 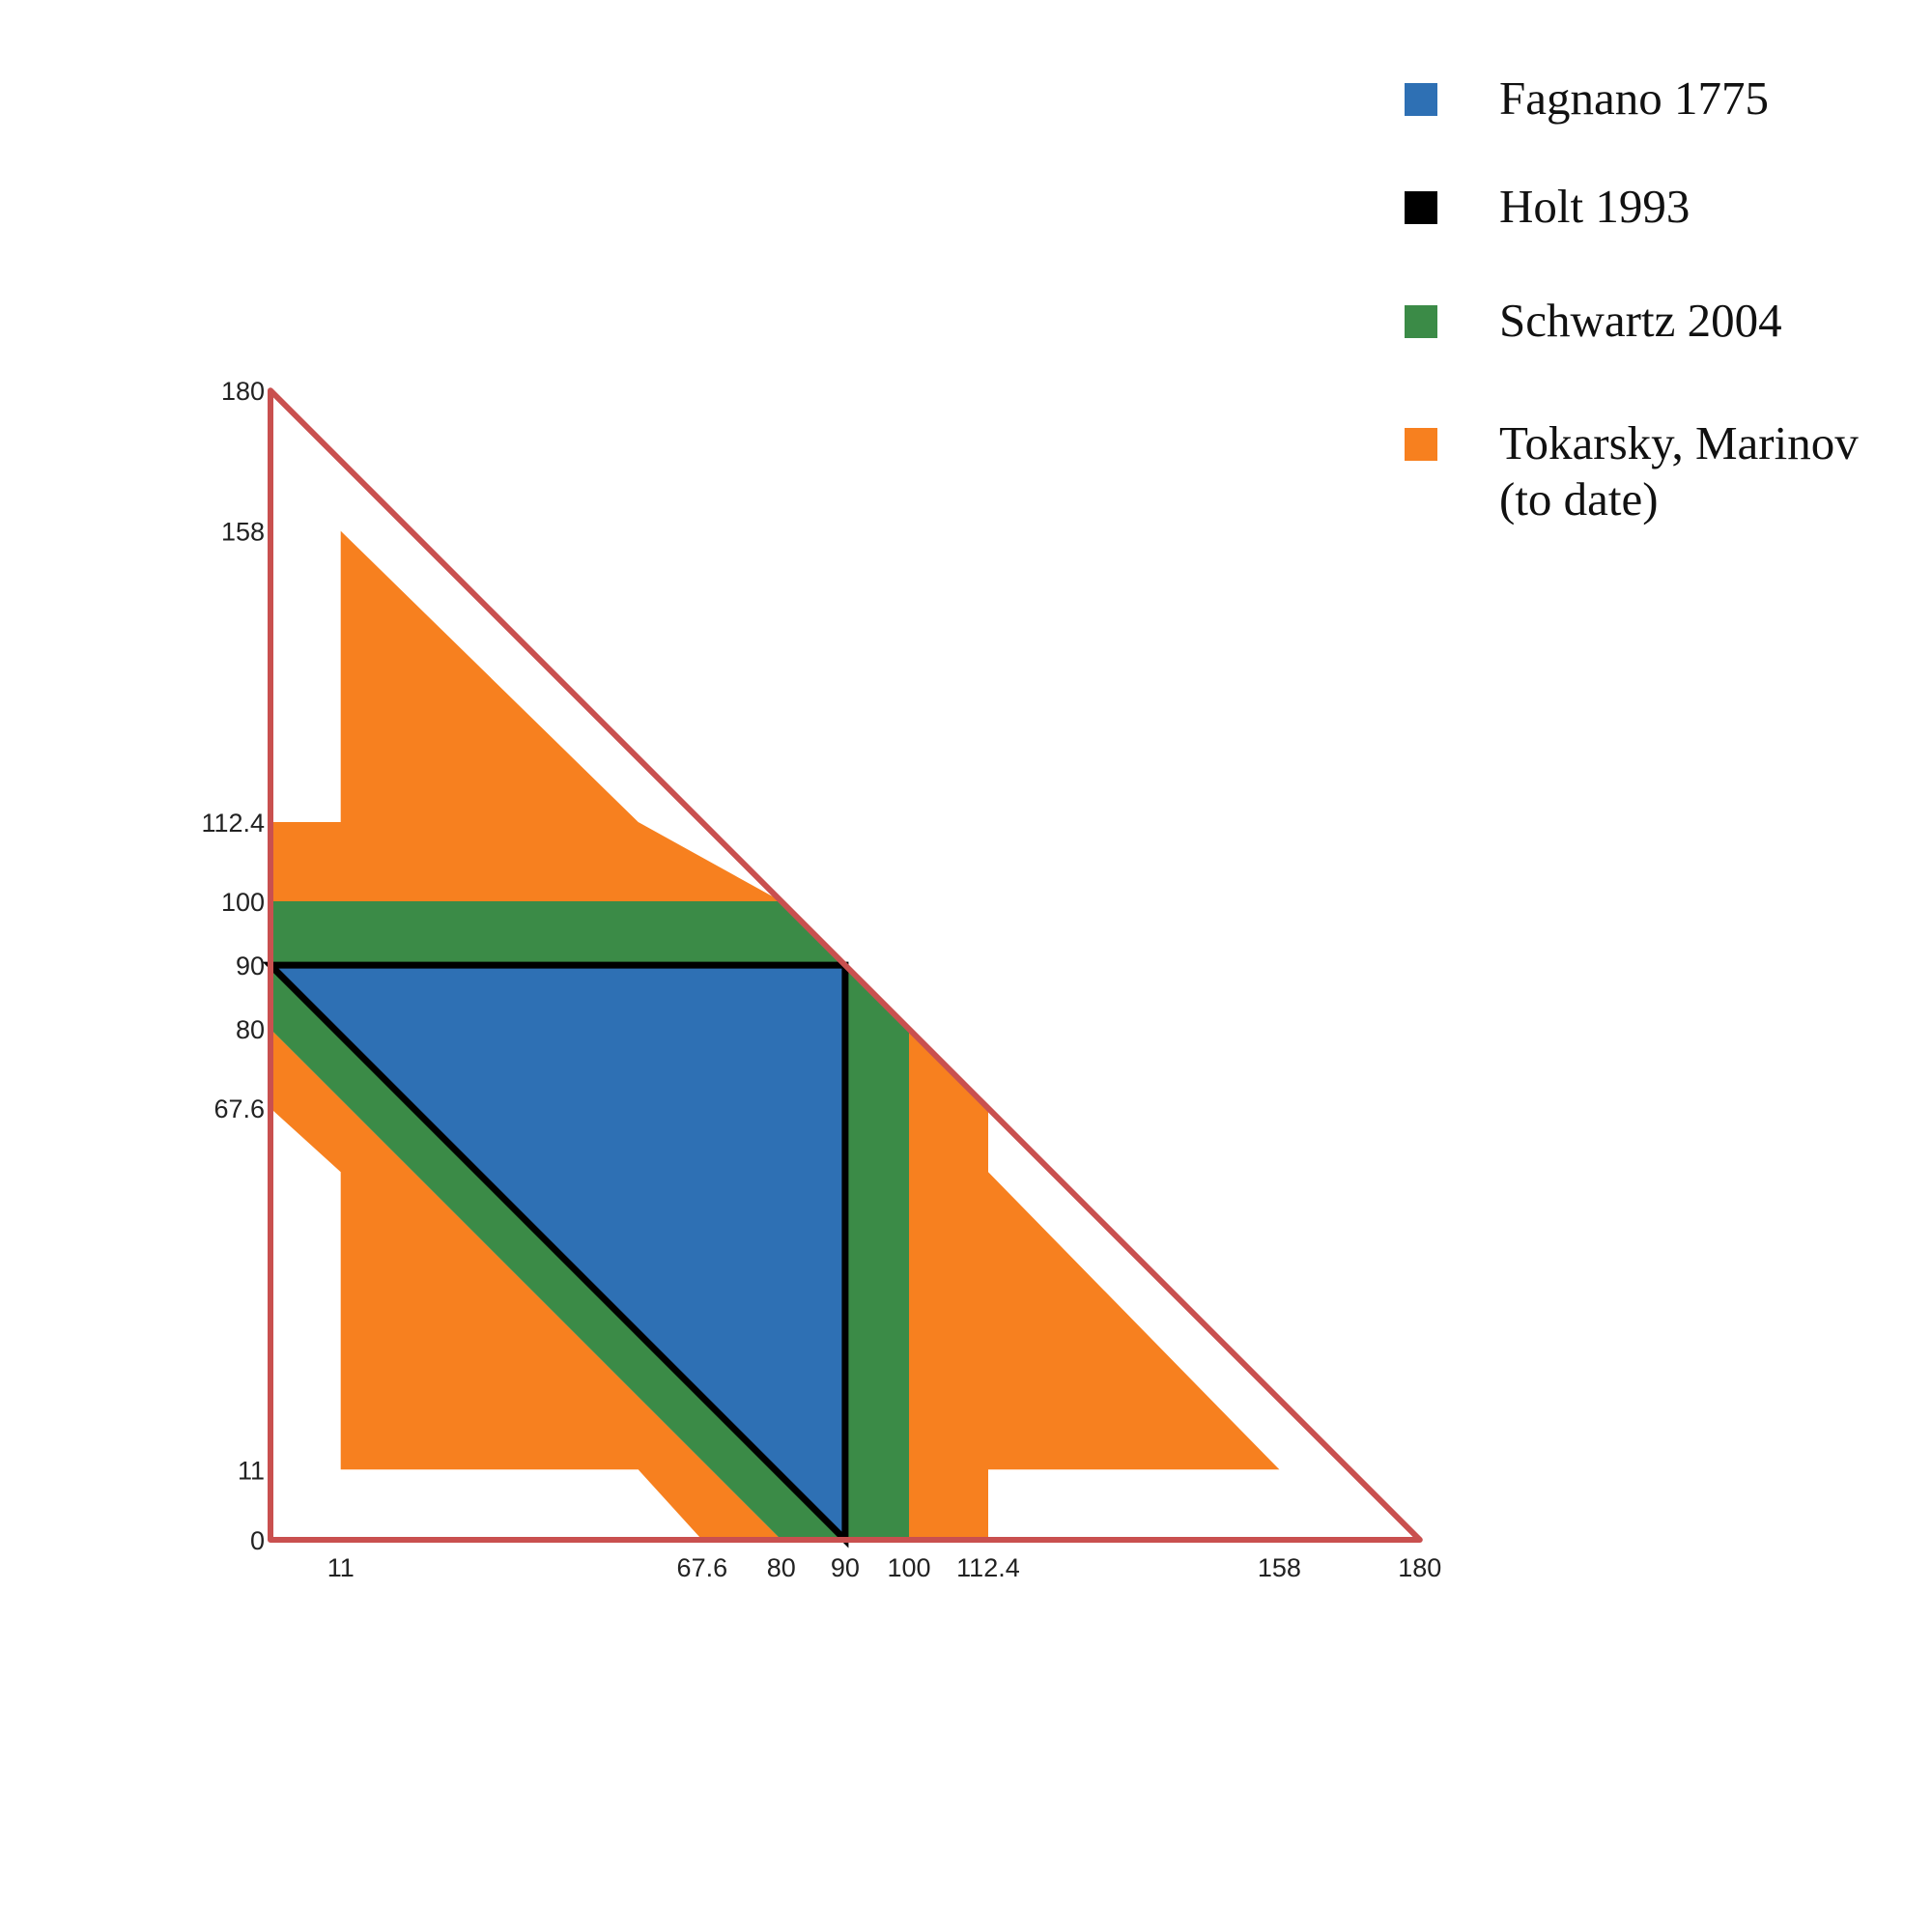 What do you see at coordinates (341, 1567) in the screenshot?
I see `x-tick-label: 11` at bounding box center [341, 1567].